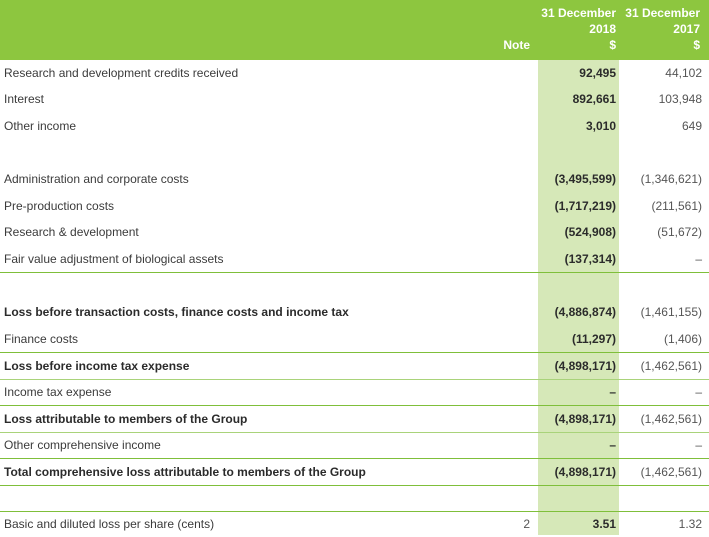 The width and height of the screenshot is (709, 537). What do you see at coordinates (600, 126) in the screenshot?
I see `value-2018: 3,010` at bounding box center [600, 126].